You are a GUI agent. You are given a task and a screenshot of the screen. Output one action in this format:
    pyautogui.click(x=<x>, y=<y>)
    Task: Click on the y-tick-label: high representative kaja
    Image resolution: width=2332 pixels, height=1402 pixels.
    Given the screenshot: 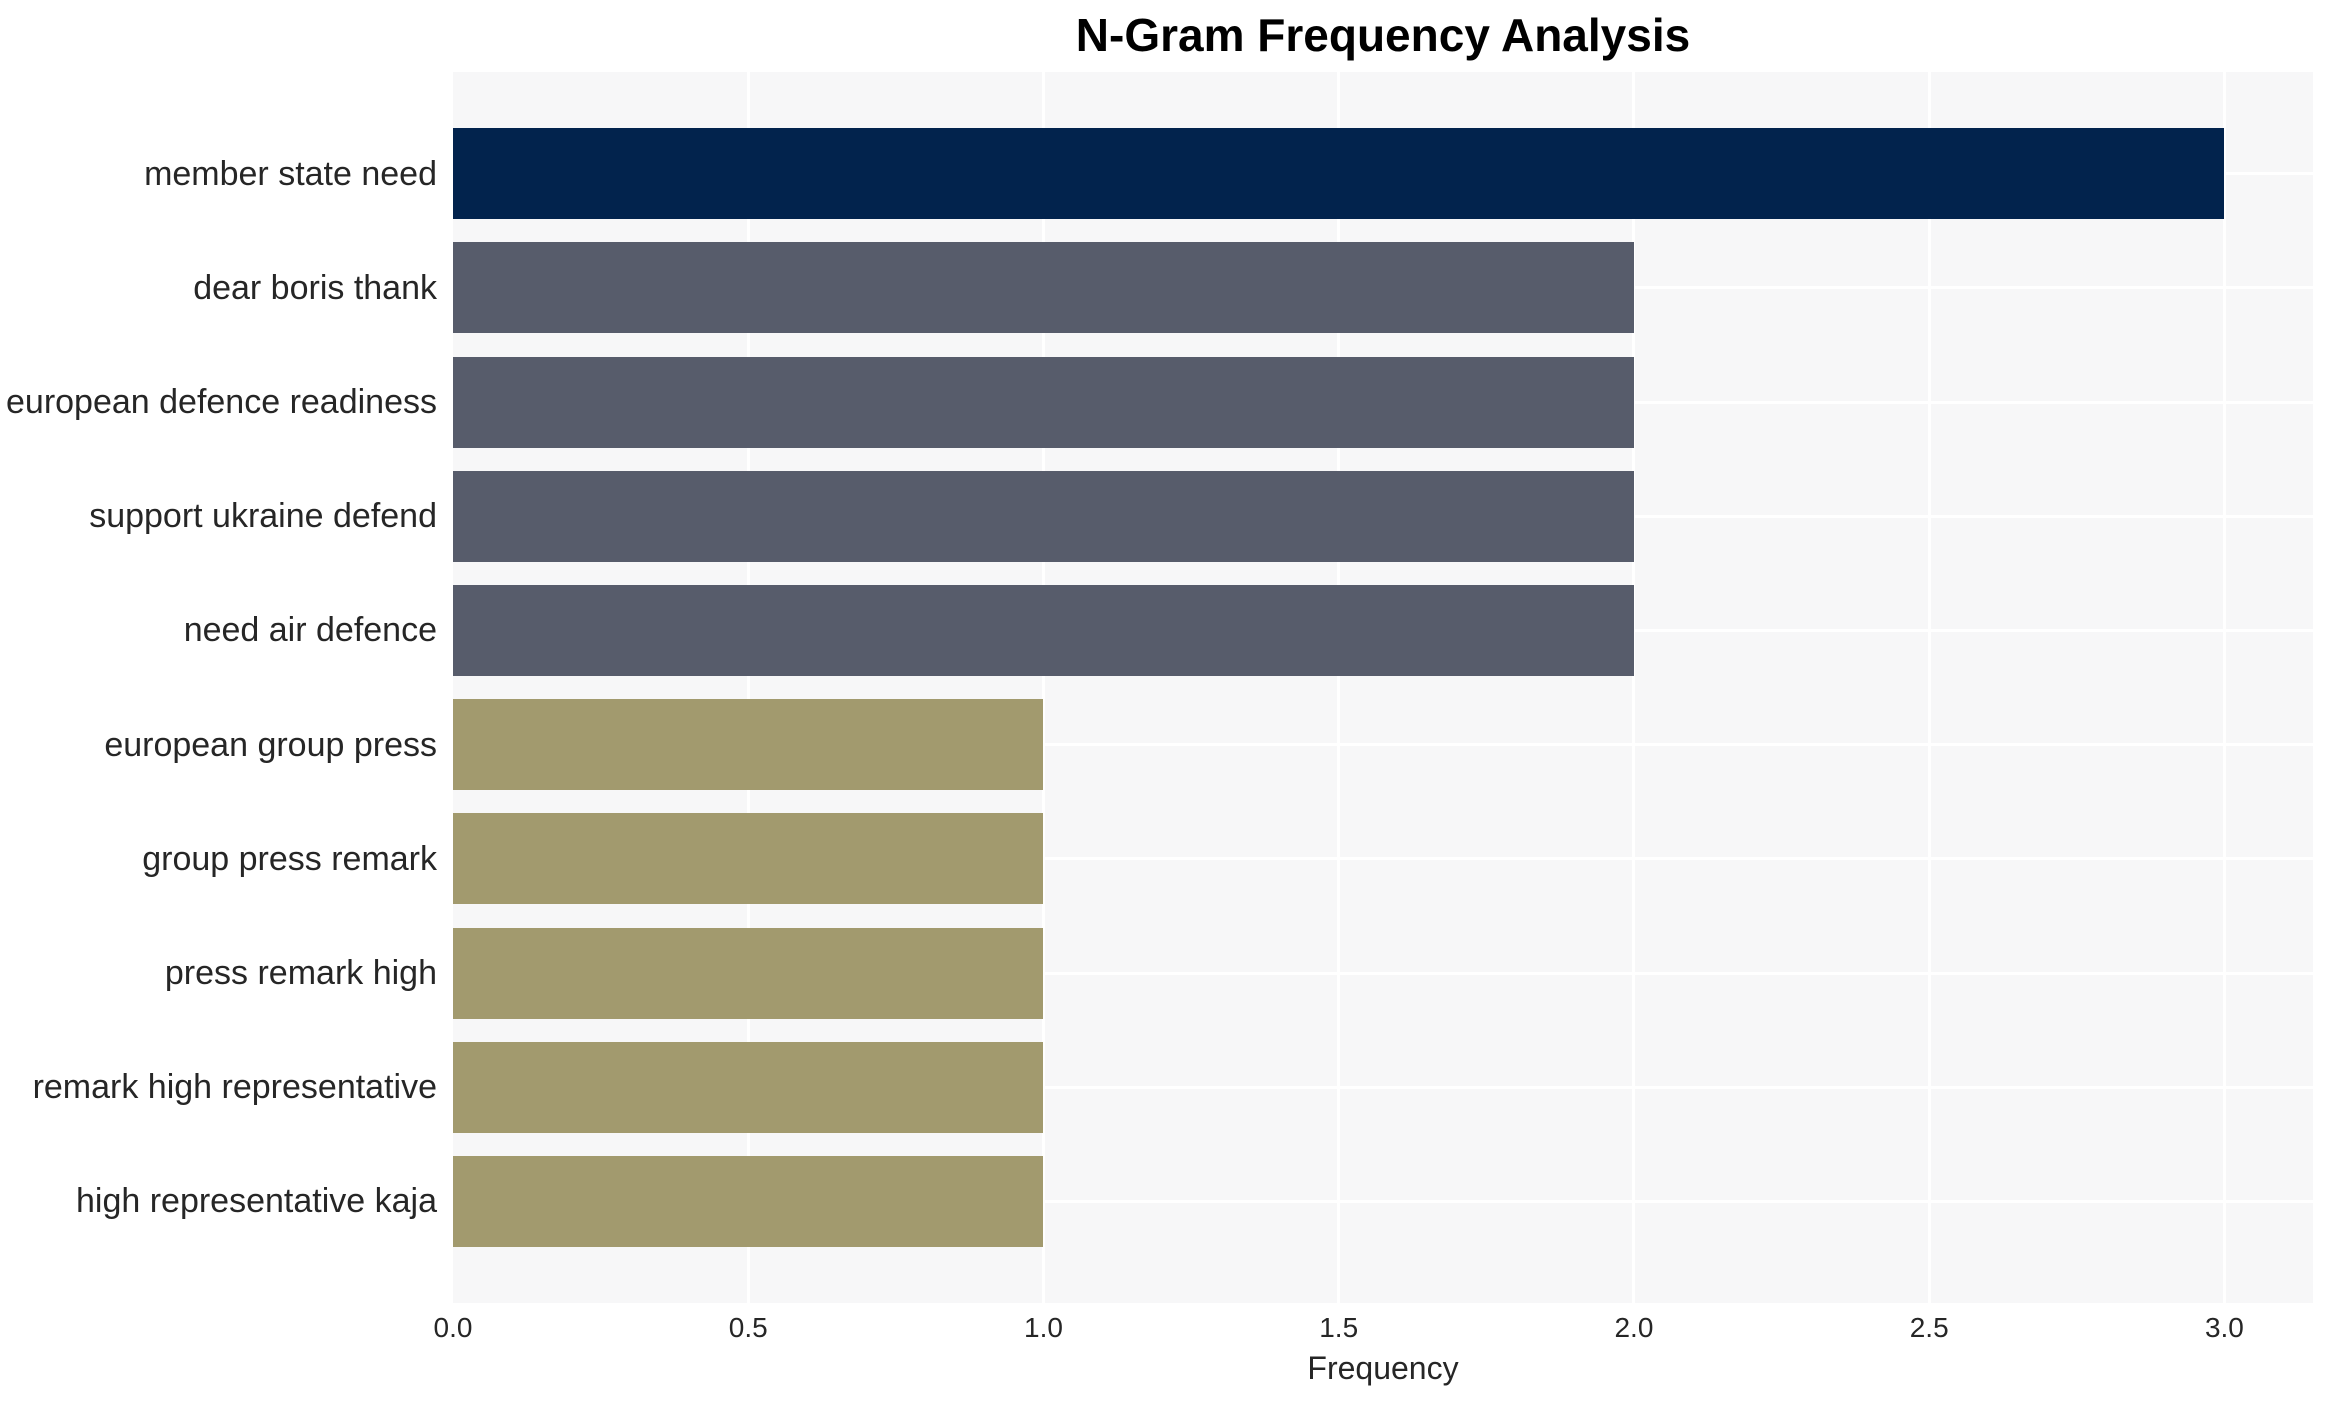 What is the action you would take?
    pyautogui.click(x=256, y=1201)
    